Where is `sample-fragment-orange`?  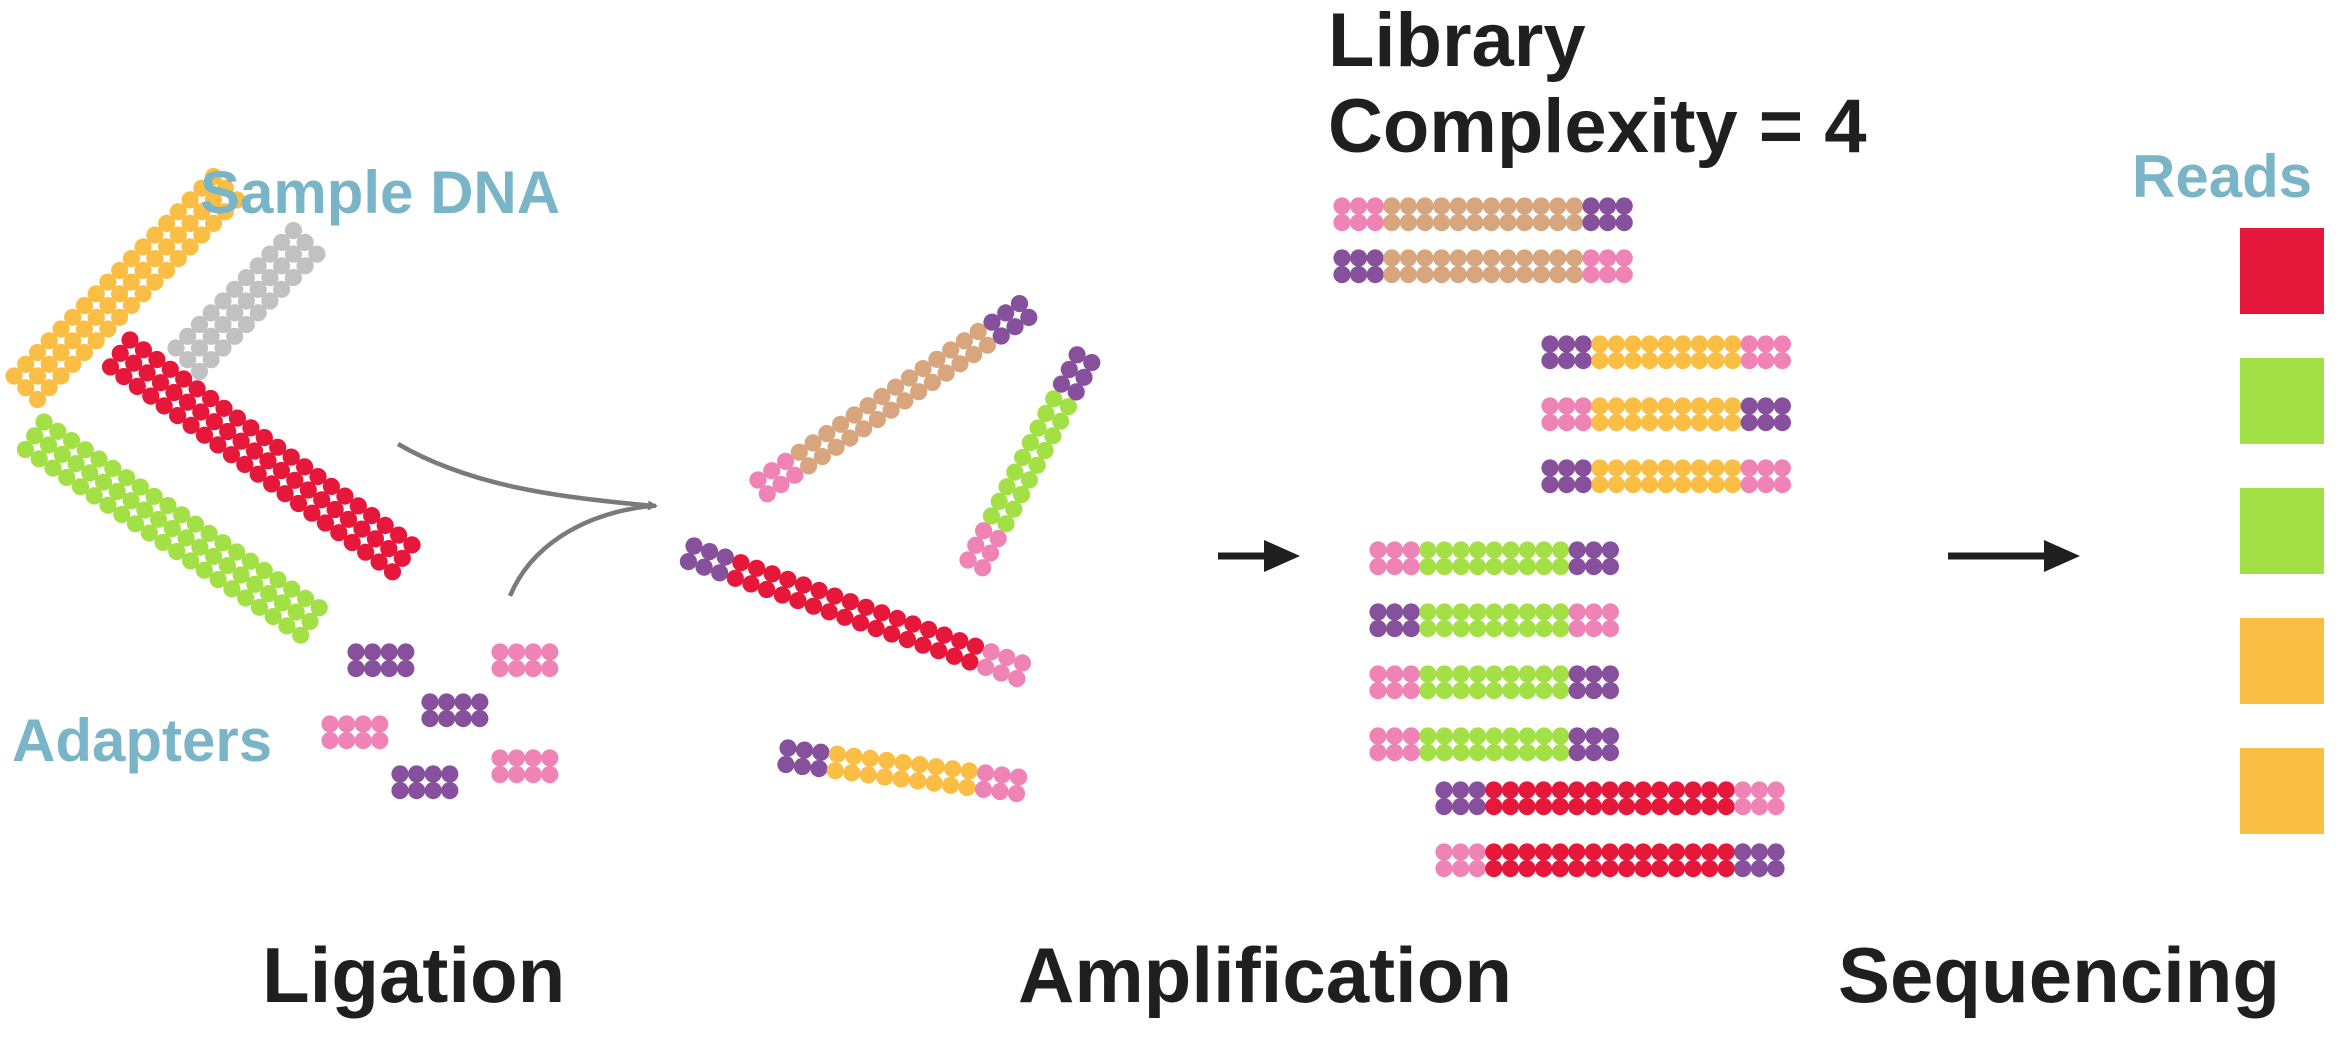
sample-fragment-orange is located at coordinates (125, 288).